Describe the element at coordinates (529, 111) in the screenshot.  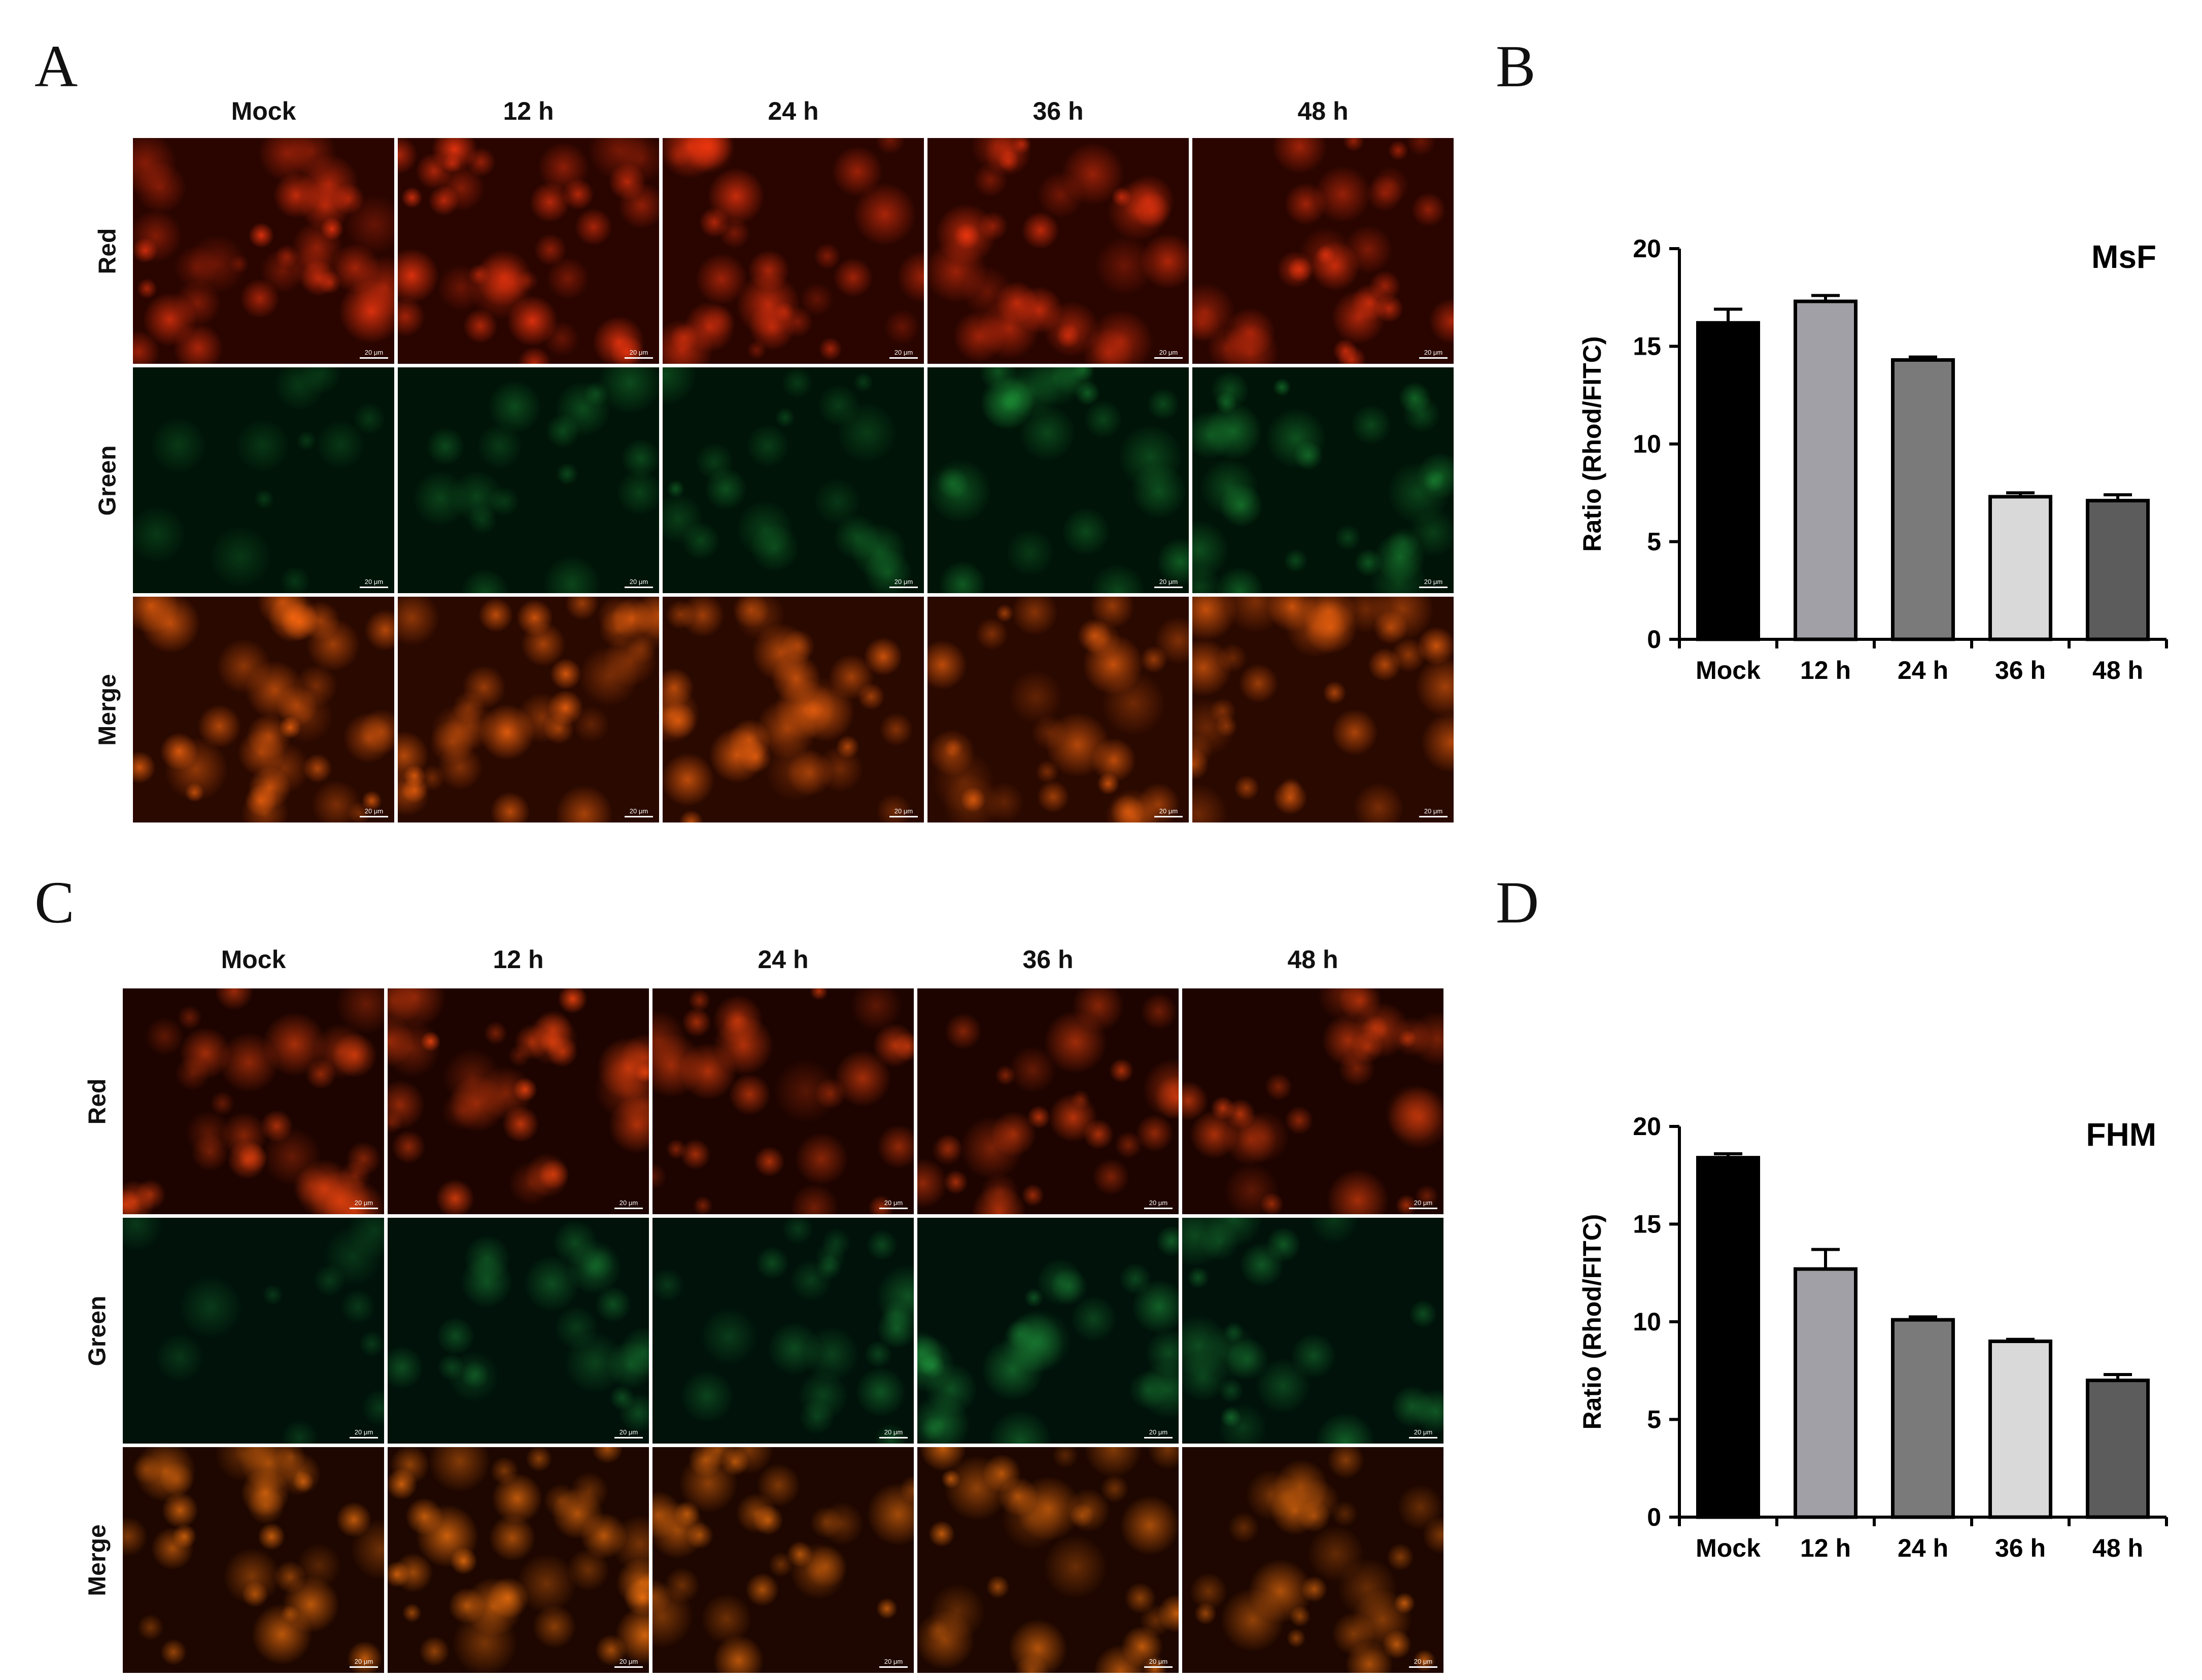
I see `column-header: 12 h` at that location.